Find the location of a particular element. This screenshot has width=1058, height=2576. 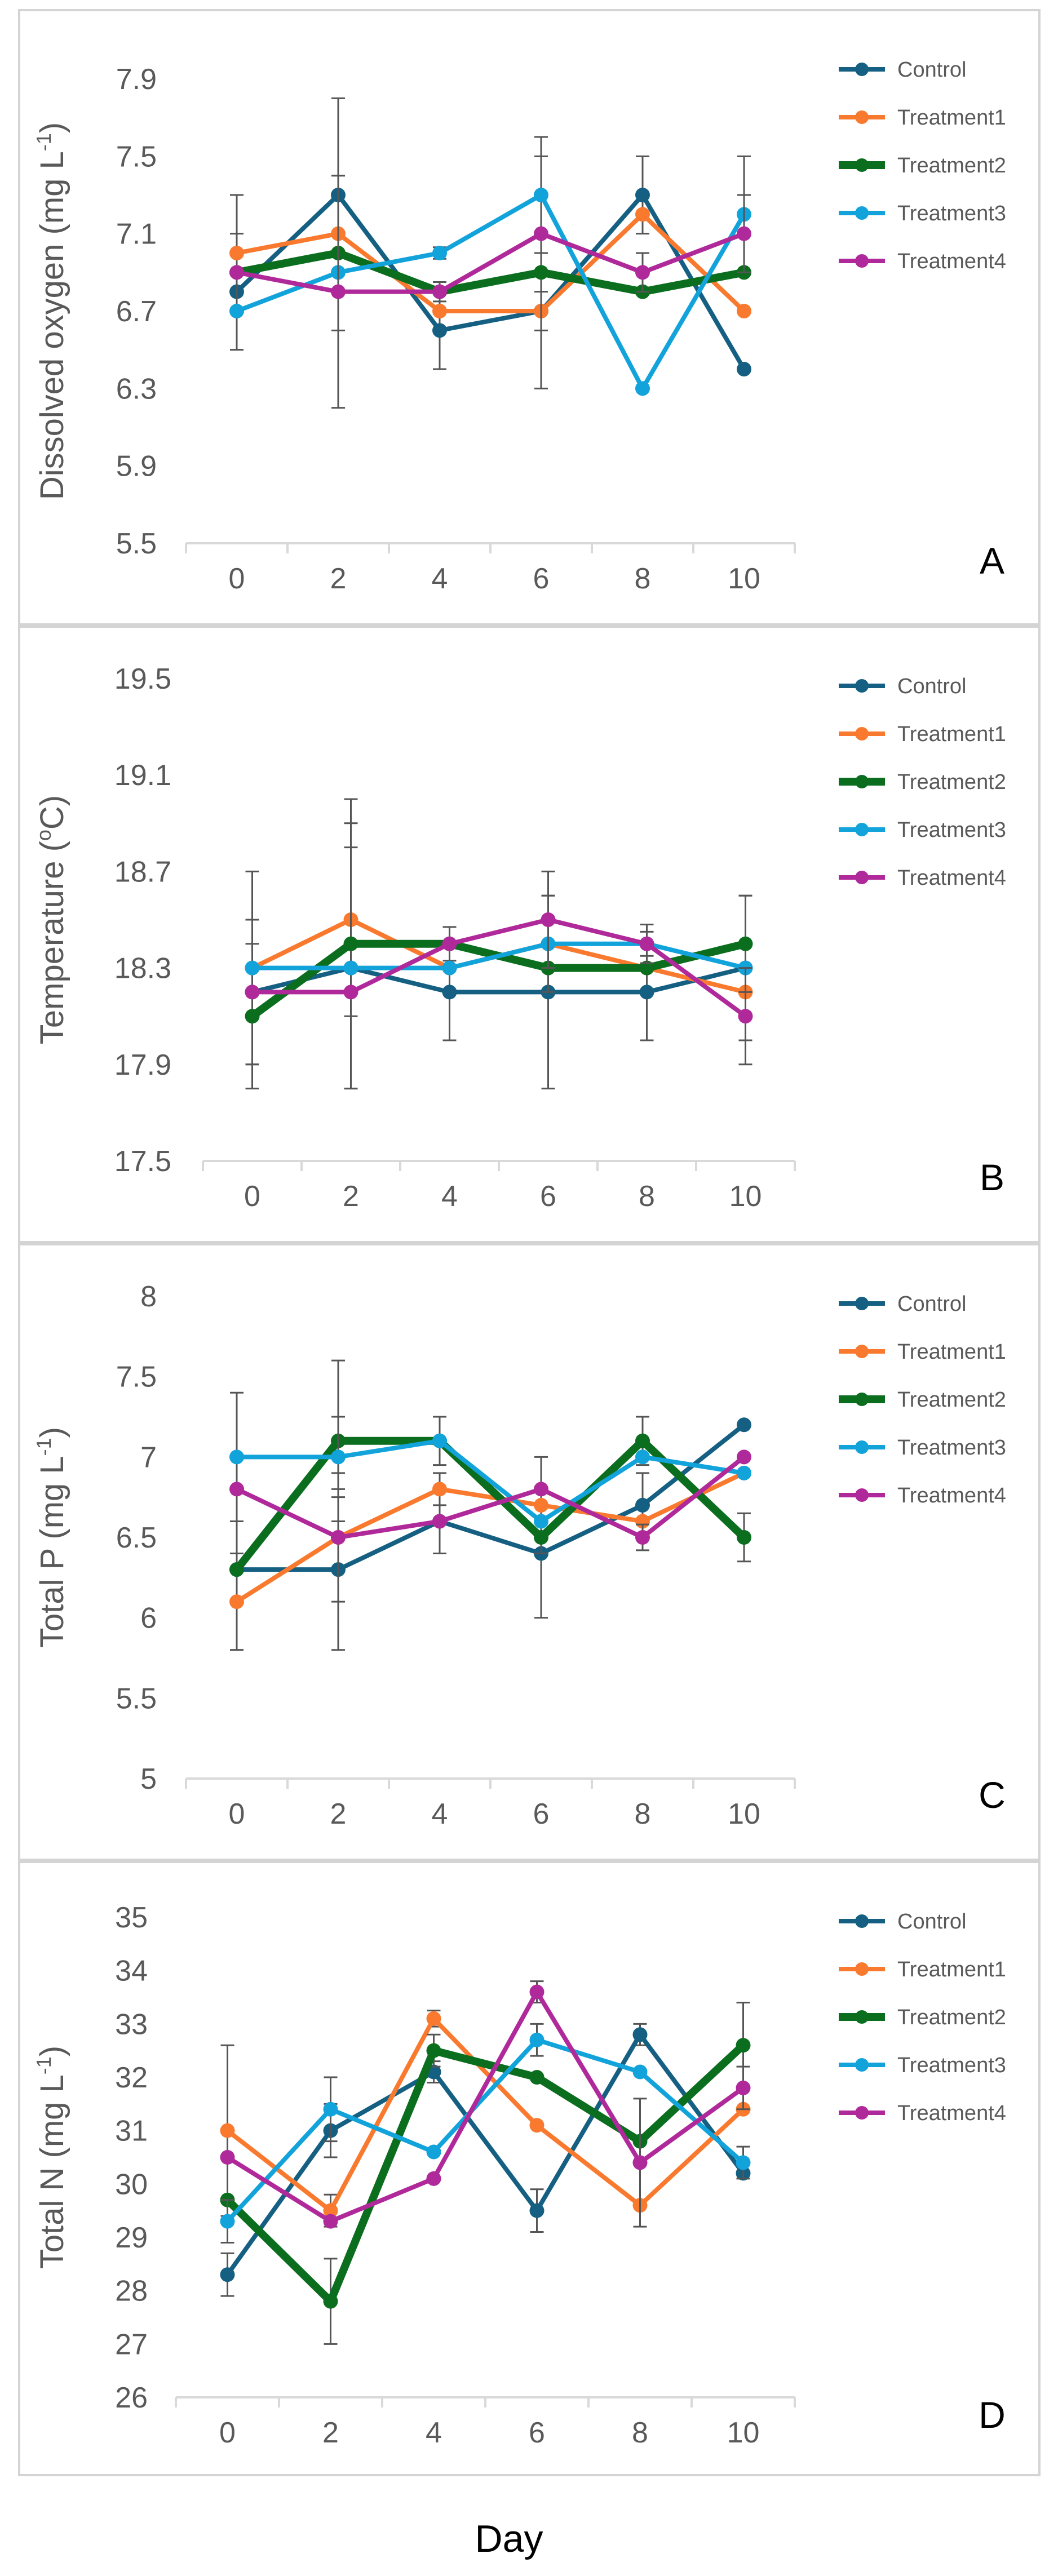

x-axis-title: Day is located at coordinates (509, 2538).